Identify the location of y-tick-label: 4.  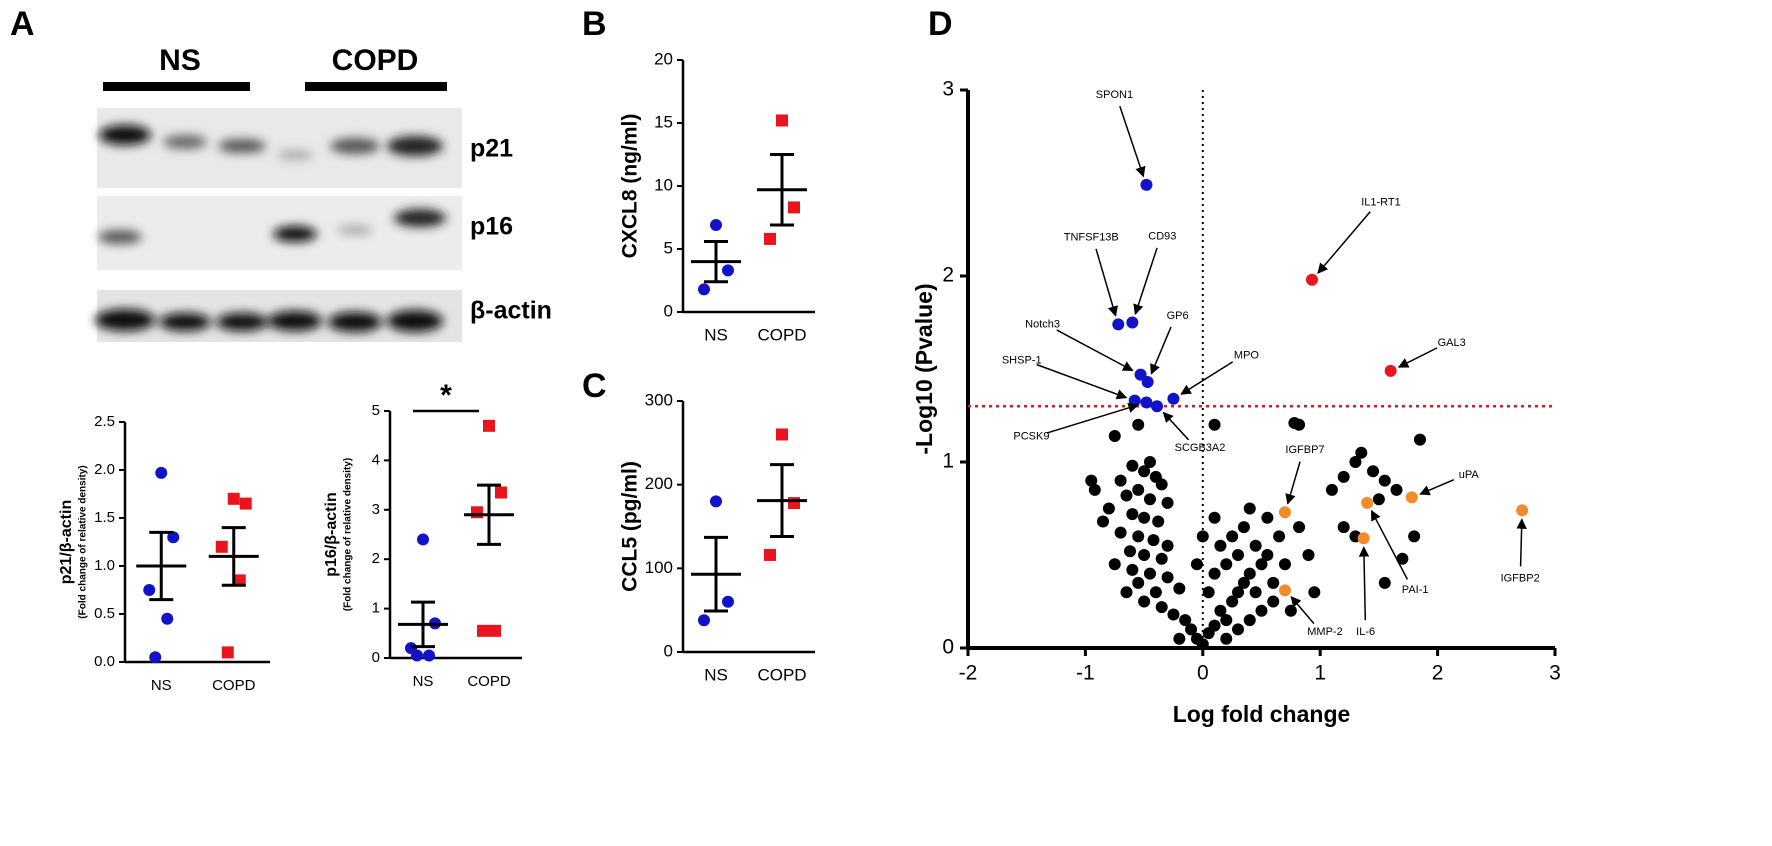
(376, 459).